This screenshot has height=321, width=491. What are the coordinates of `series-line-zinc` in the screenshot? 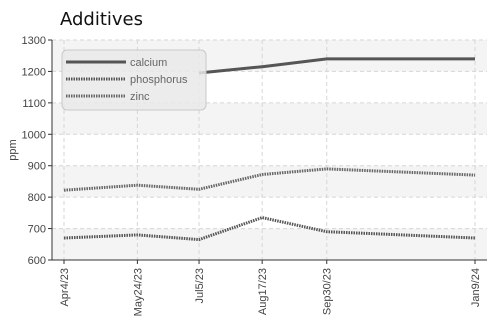 It's located at (269, 179).